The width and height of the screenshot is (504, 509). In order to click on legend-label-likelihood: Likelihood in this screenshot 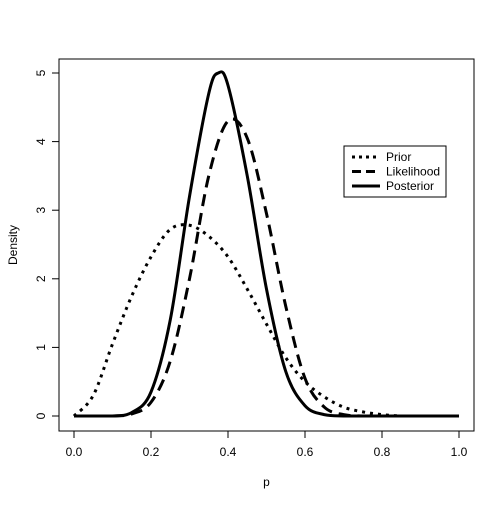, I will do `click(413, 172)`.